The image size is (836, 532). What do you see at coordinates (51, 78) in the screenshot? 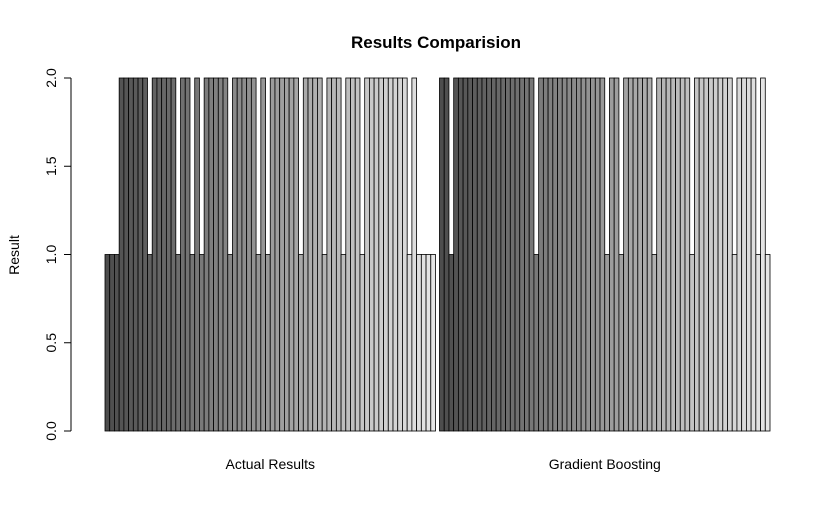
I see `y-tick-label-5: 2.0` at bounding box center [51, 78].